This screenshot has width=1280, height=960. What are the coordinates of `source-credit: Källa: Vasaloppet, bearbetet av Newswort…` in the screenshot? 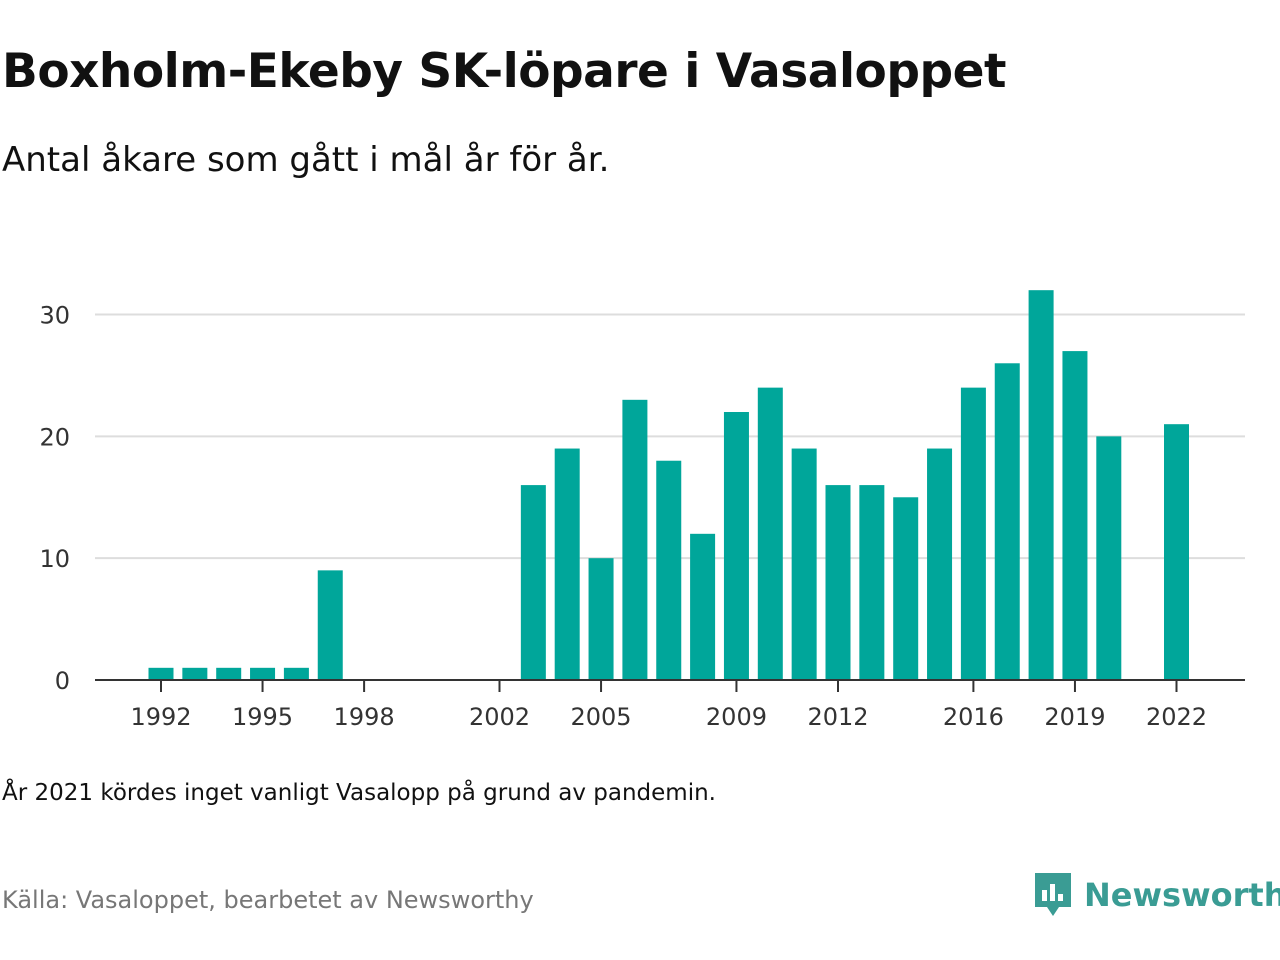 It's located at (268, 900).